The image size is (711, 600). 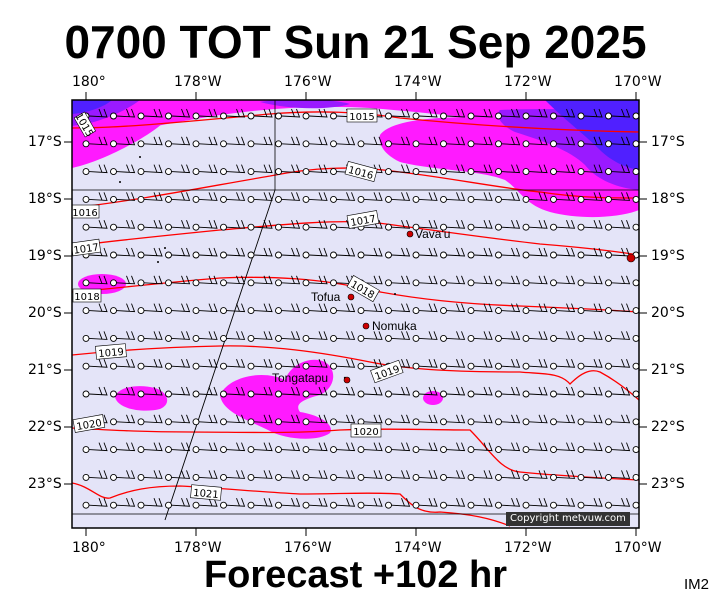 What do you see at coordinates (84, 213) in the screenshot?
I see `isobar-label: 1016` at bounding box center [84, 213].